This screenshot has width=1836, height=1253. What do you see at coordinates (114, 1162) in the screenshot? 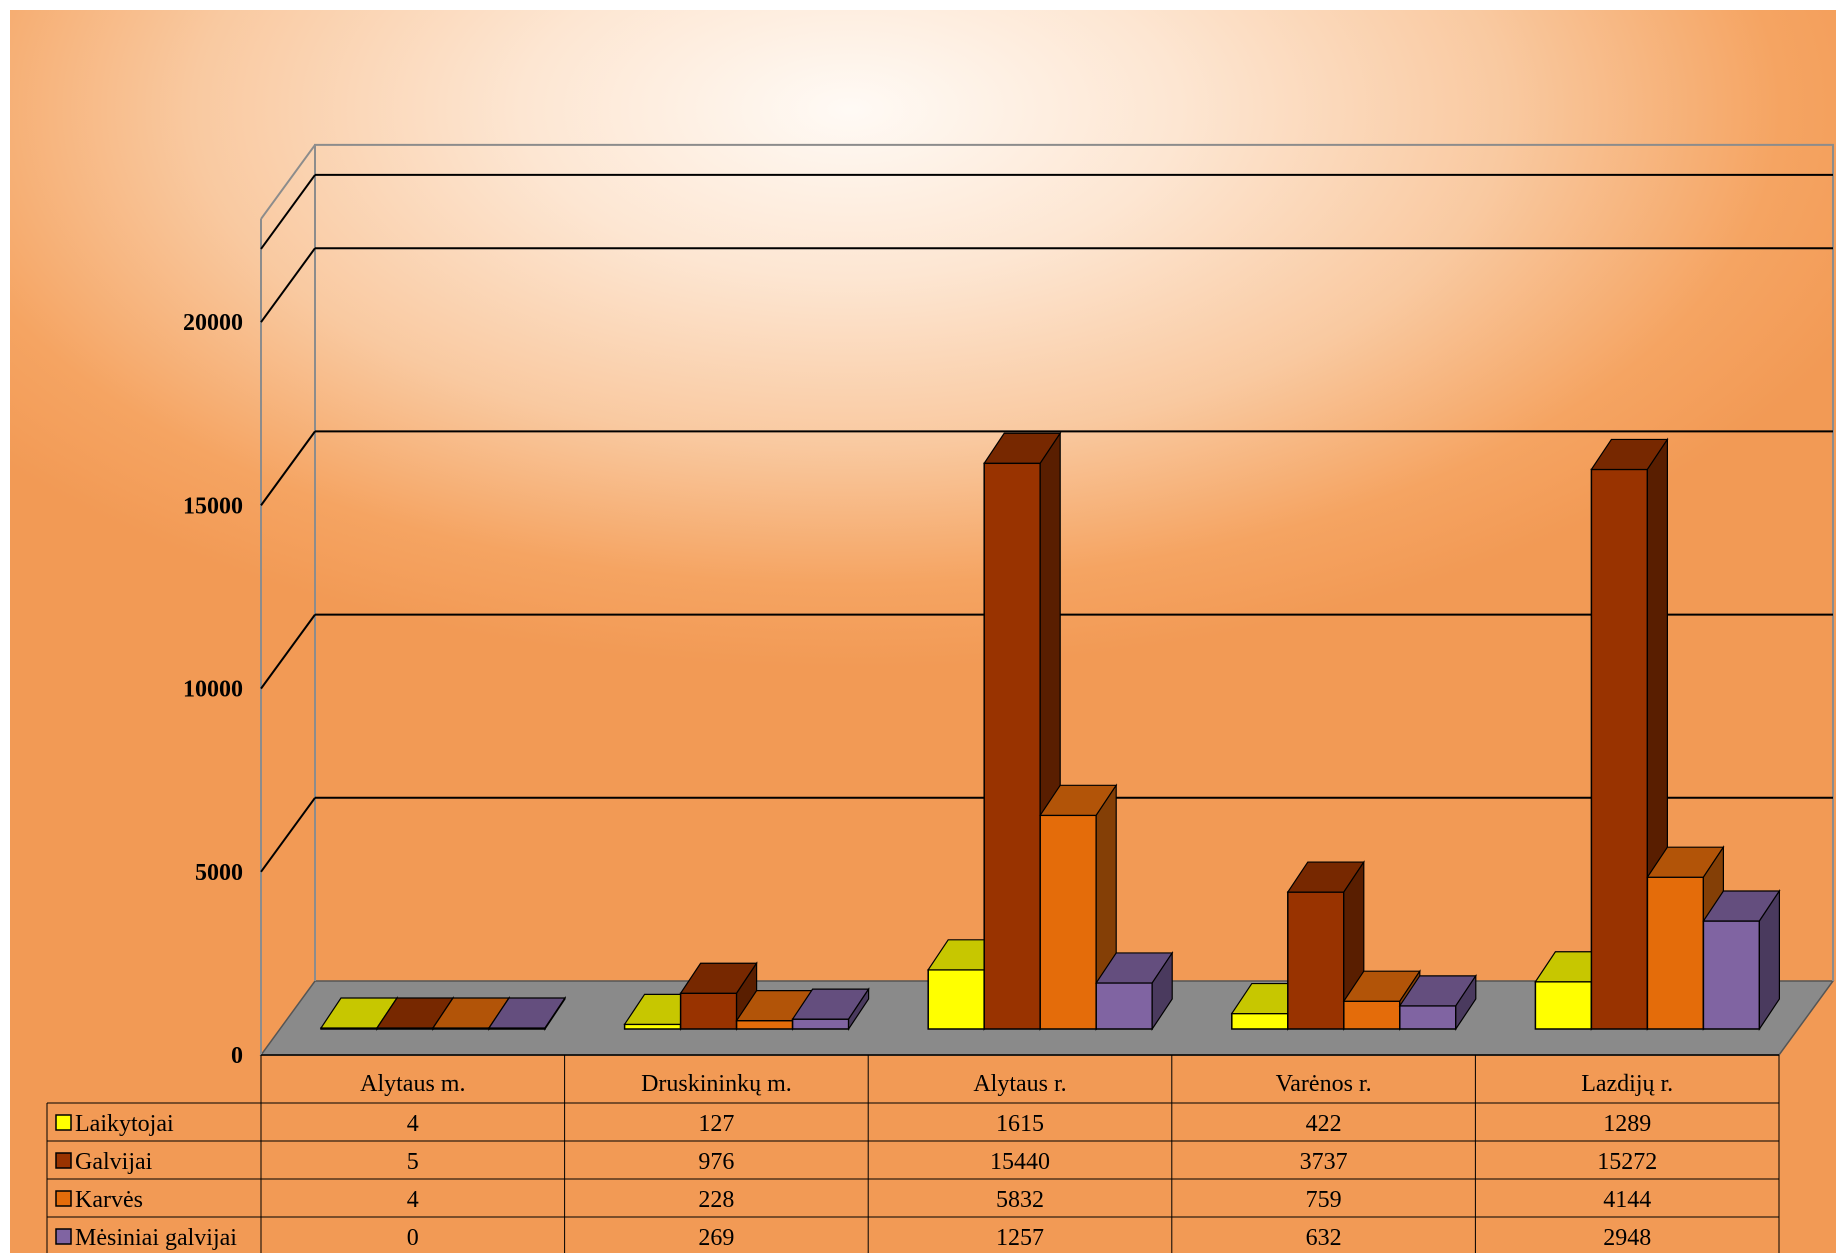
I see `legend-label: Galvijai` at bounding box center [114, 1162].